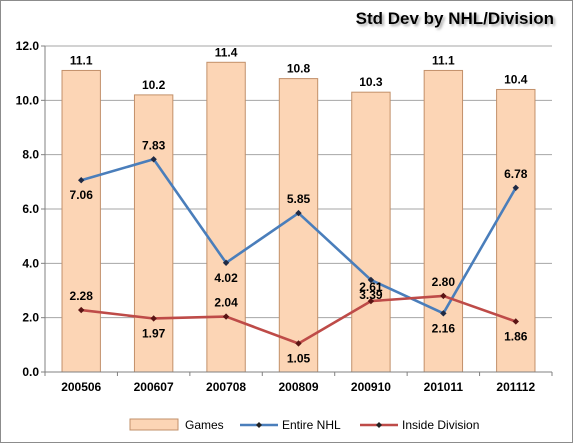 Image resolution: width=575 pixels, height=445 pixels. What do you see at coordinates (226, 278) in the screenshot?
I see `line-value-label: 4.02` at bounding box center [226, 278].